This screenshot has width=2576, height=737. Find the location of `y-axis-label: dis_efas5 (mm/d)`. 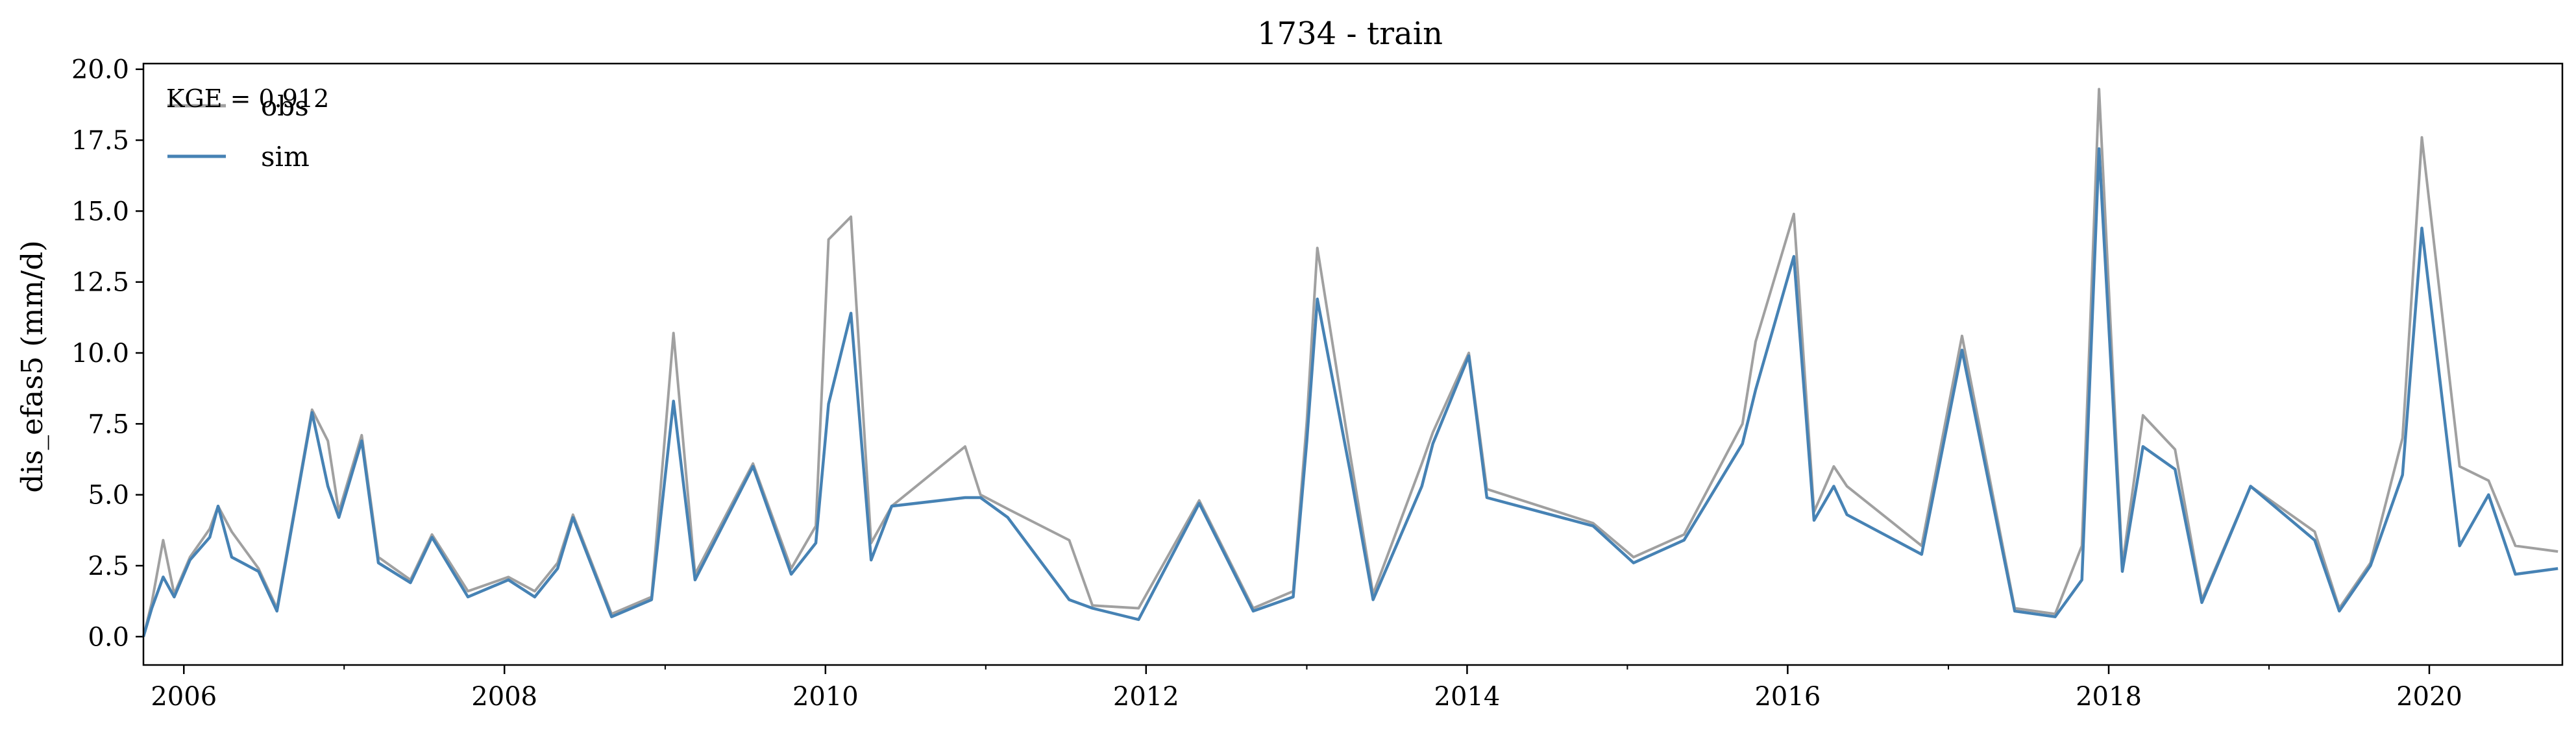

y-axis-label: dis_efas5 (mm/d) is located at coordinates (32, 366).